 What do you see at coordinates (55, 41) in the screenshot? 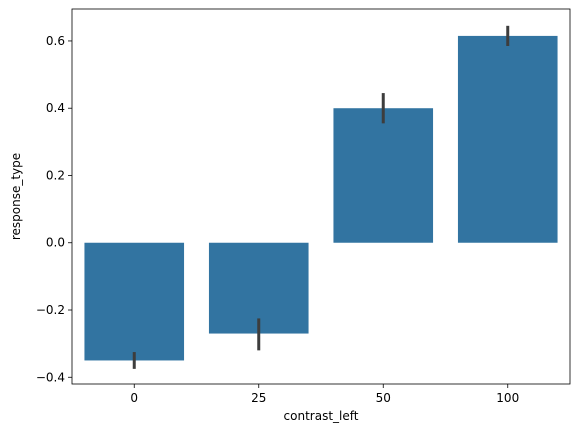
I see `y-tick-label: 0.6` at bounding box center [55, 41].